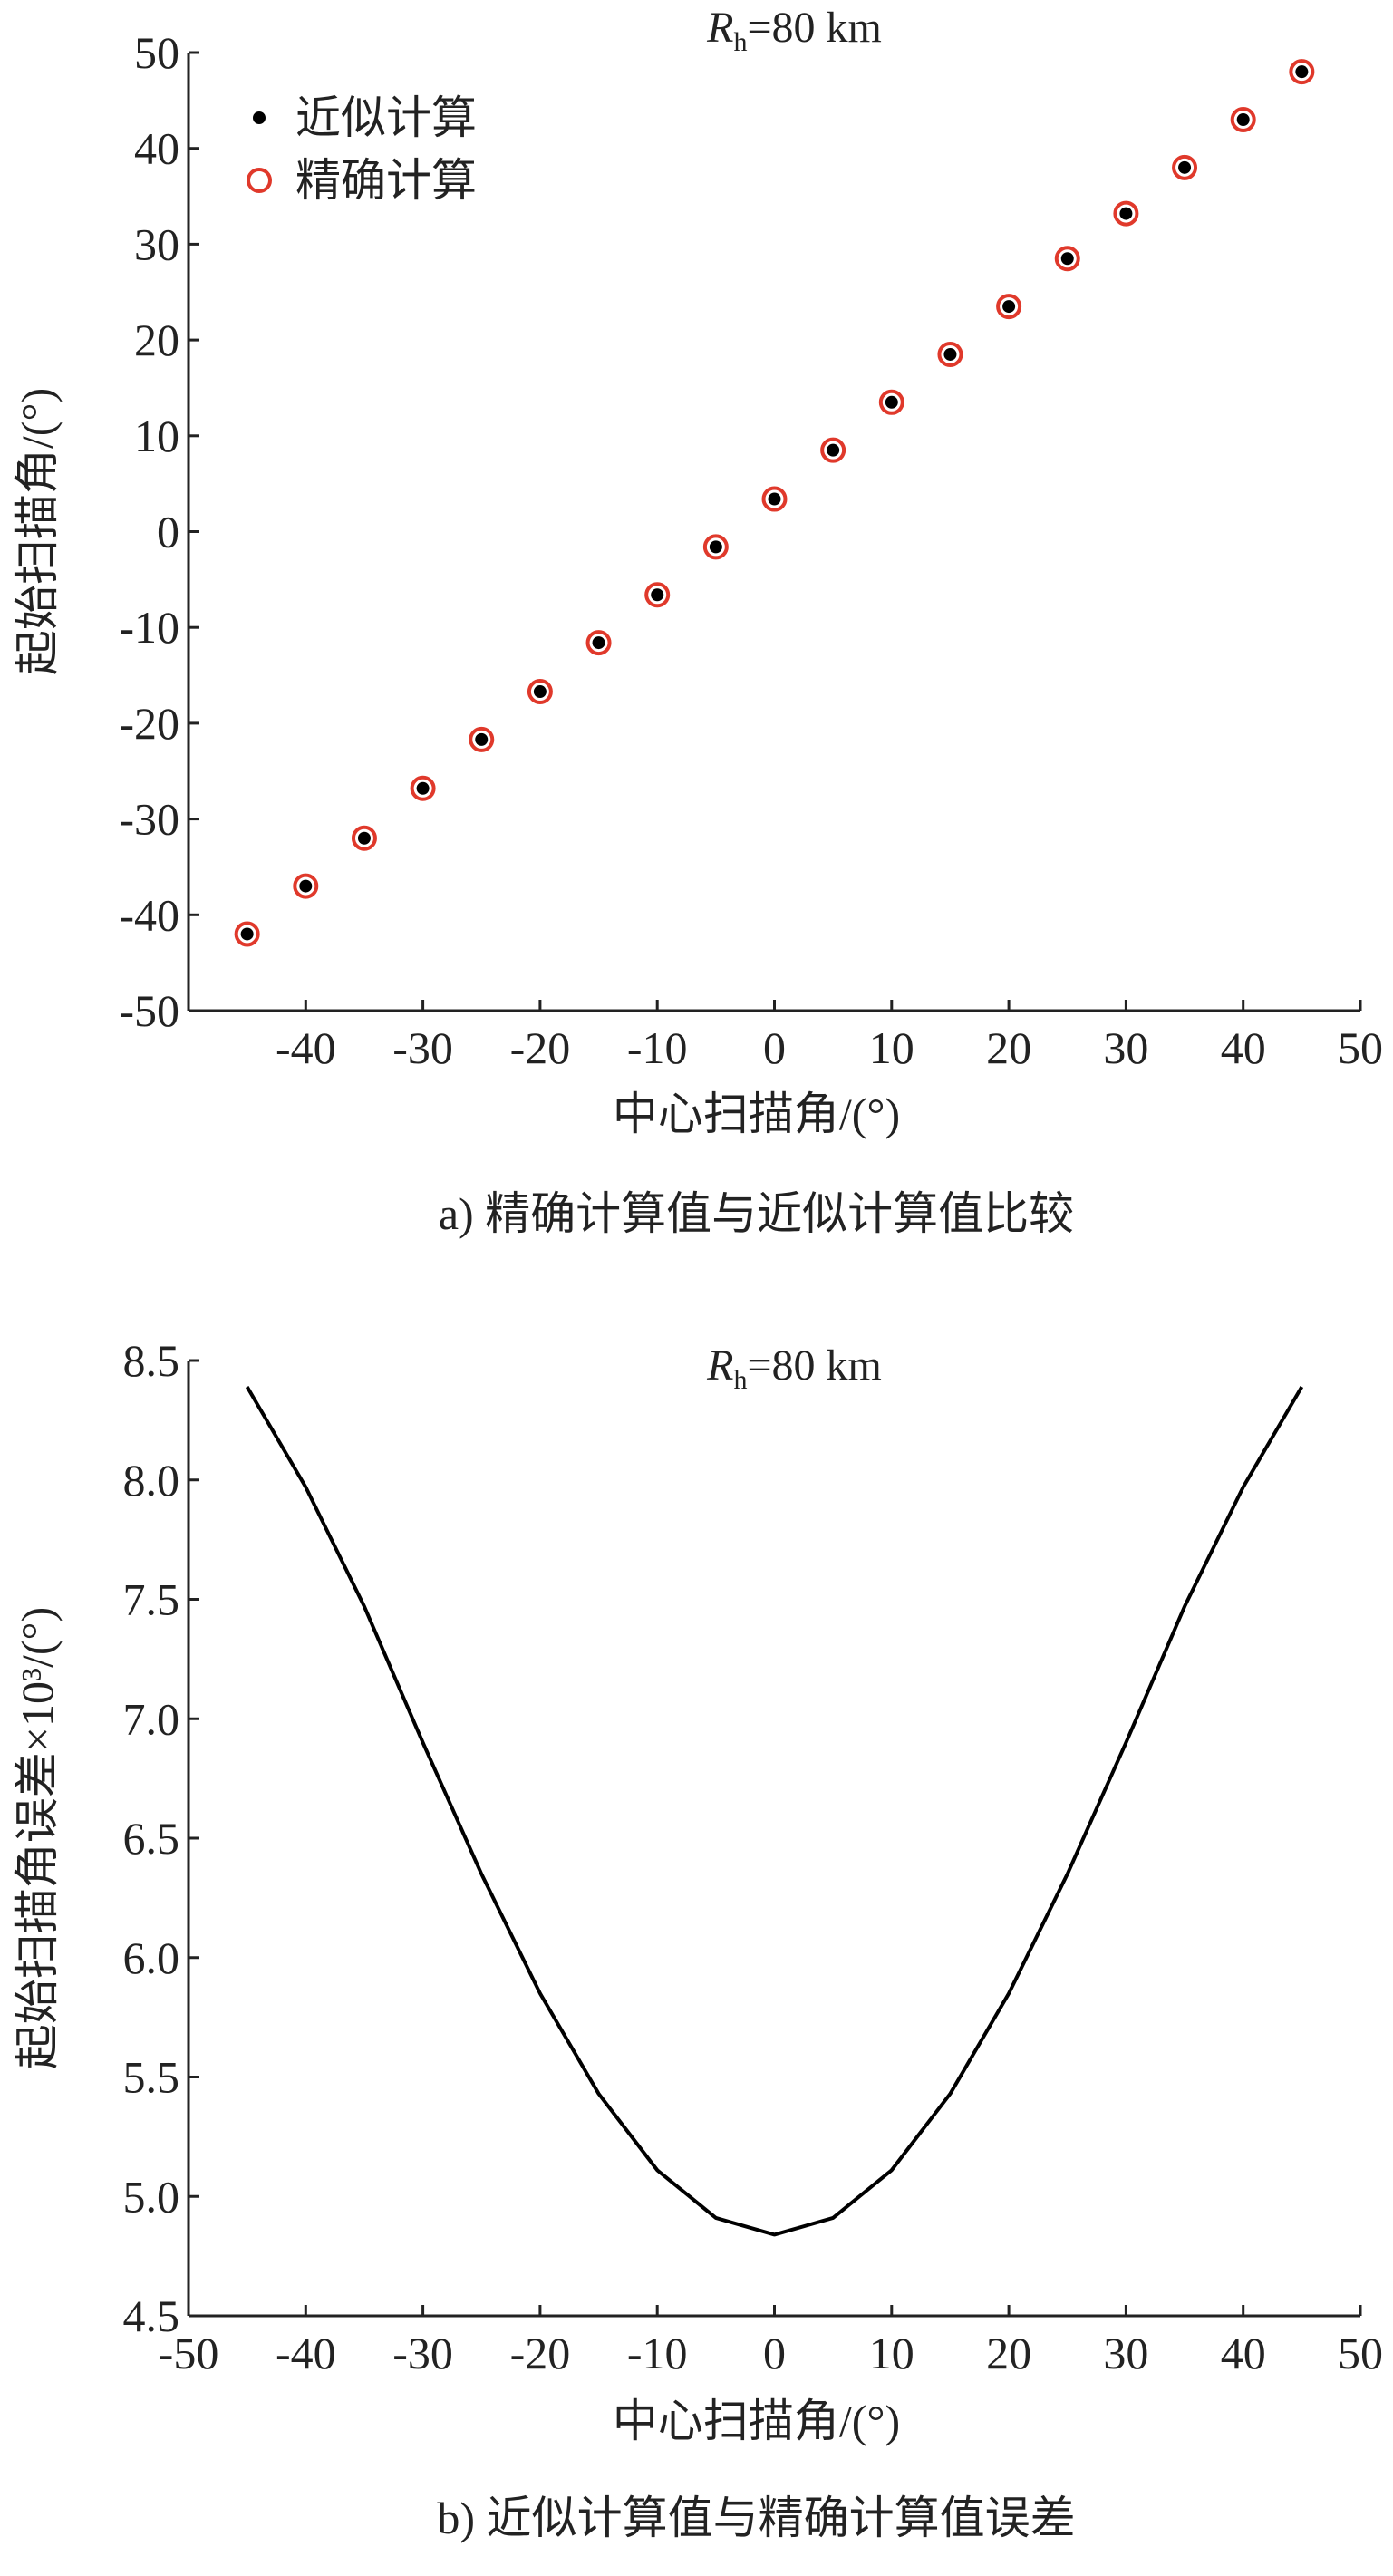  What do you see at coordinates (386, 180) in the screenshot?
I see `legend-label: 精确计算` at bounding box center [386, 180].